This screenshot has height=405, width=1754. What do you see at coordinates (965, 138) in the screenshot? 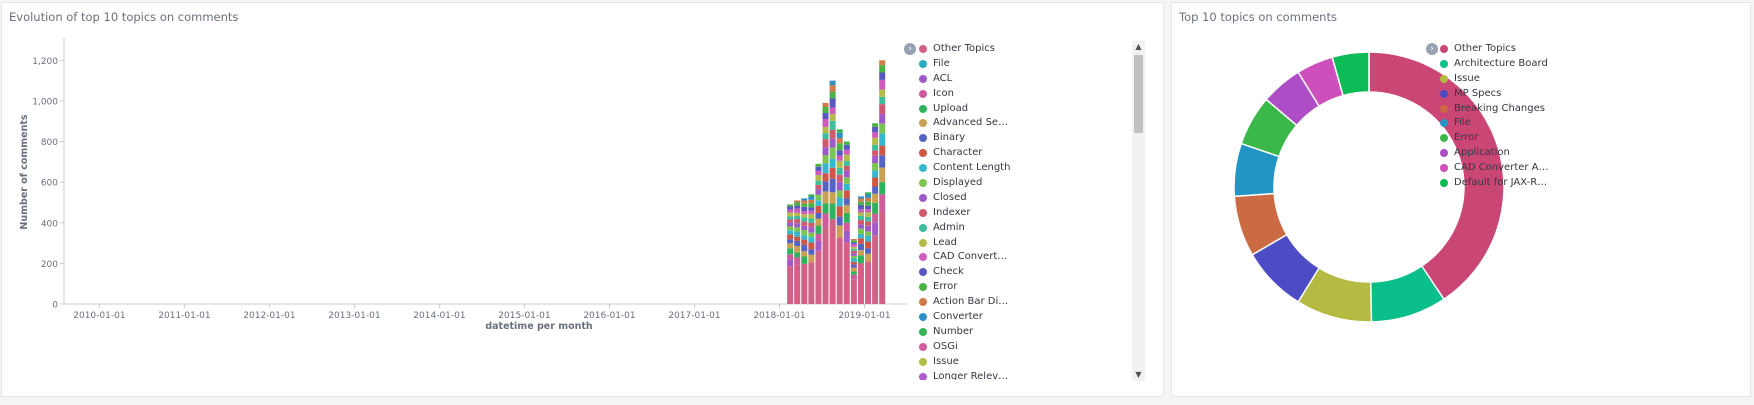
I see `legend-item: Binary` at bounding box center [965, 138].